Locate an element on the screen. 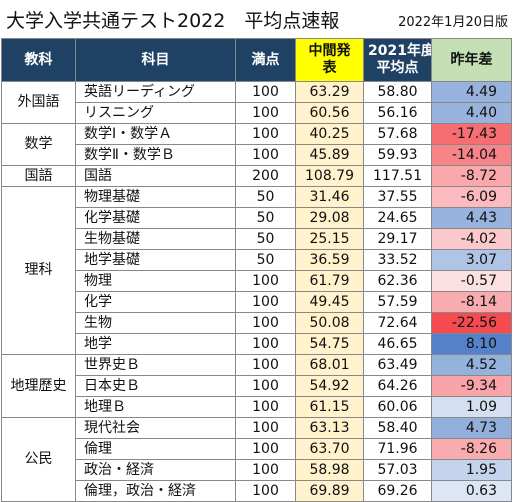  table-row: 日本史Ｂ 100 54.92 64.26 -9.34 is located at coordinates (257, 386).